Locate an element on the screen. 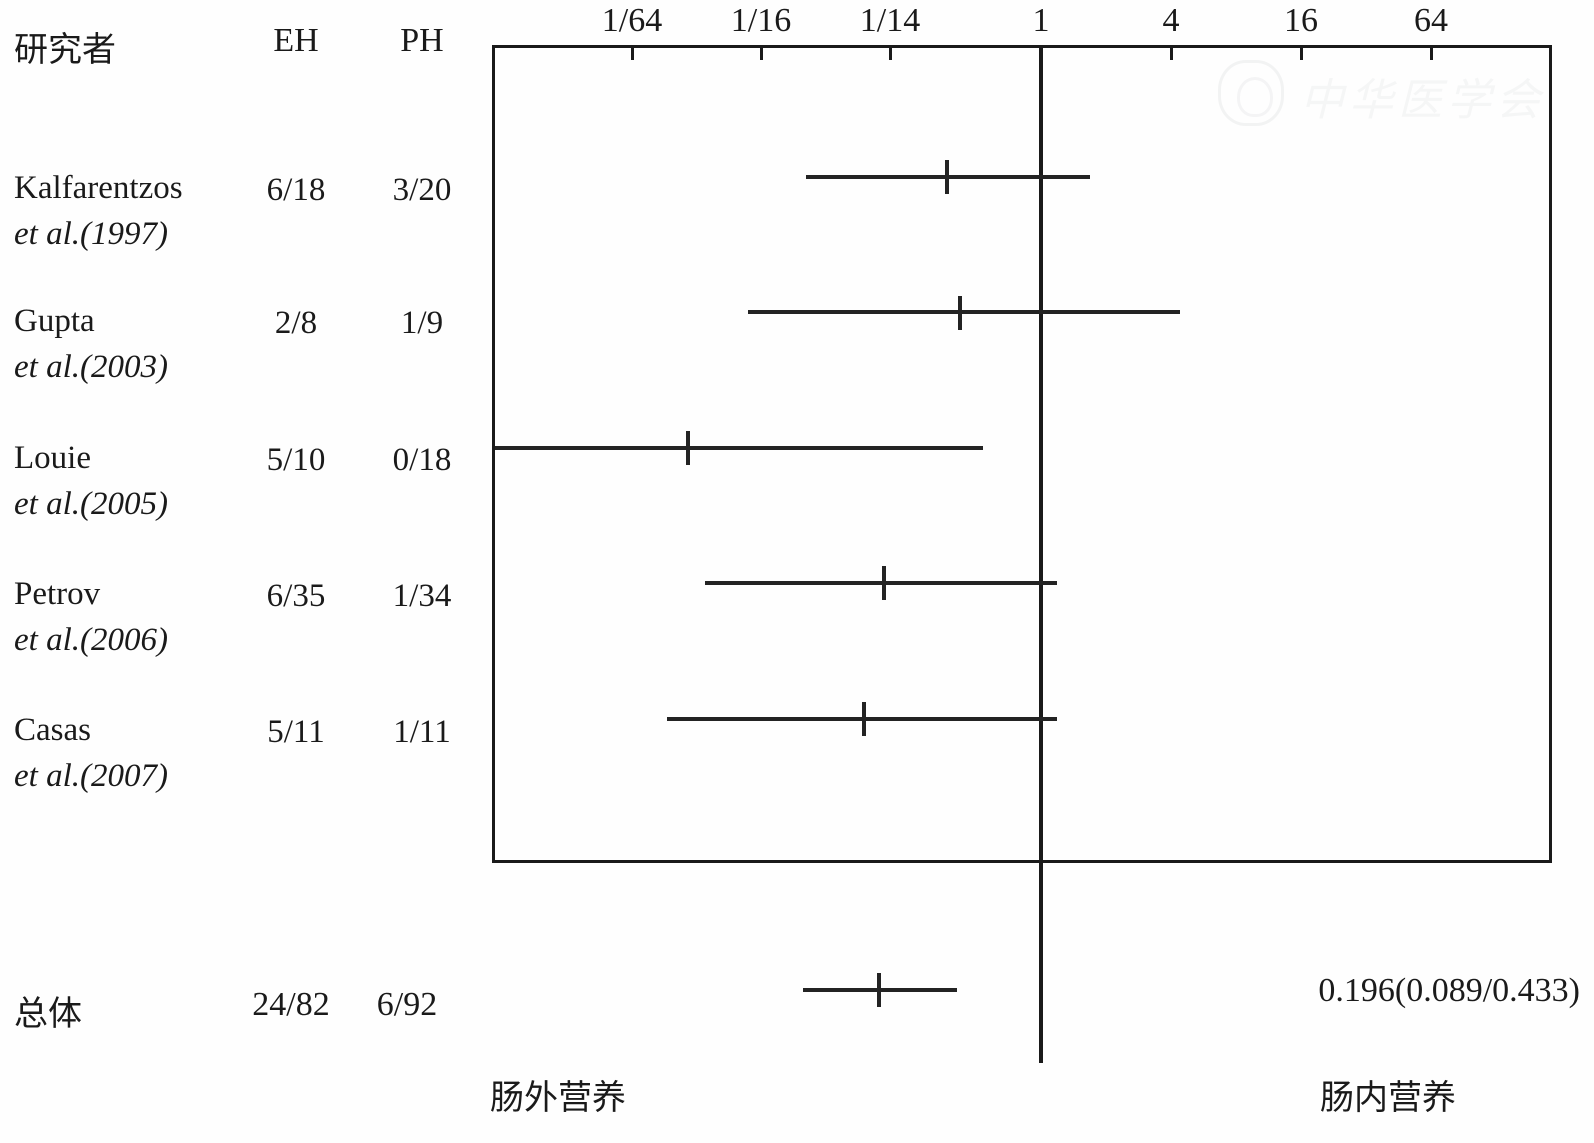 This screenshot has height=1143, width=1594. study-name-line2: et al.(2006) is located at coordinates (91, 640).